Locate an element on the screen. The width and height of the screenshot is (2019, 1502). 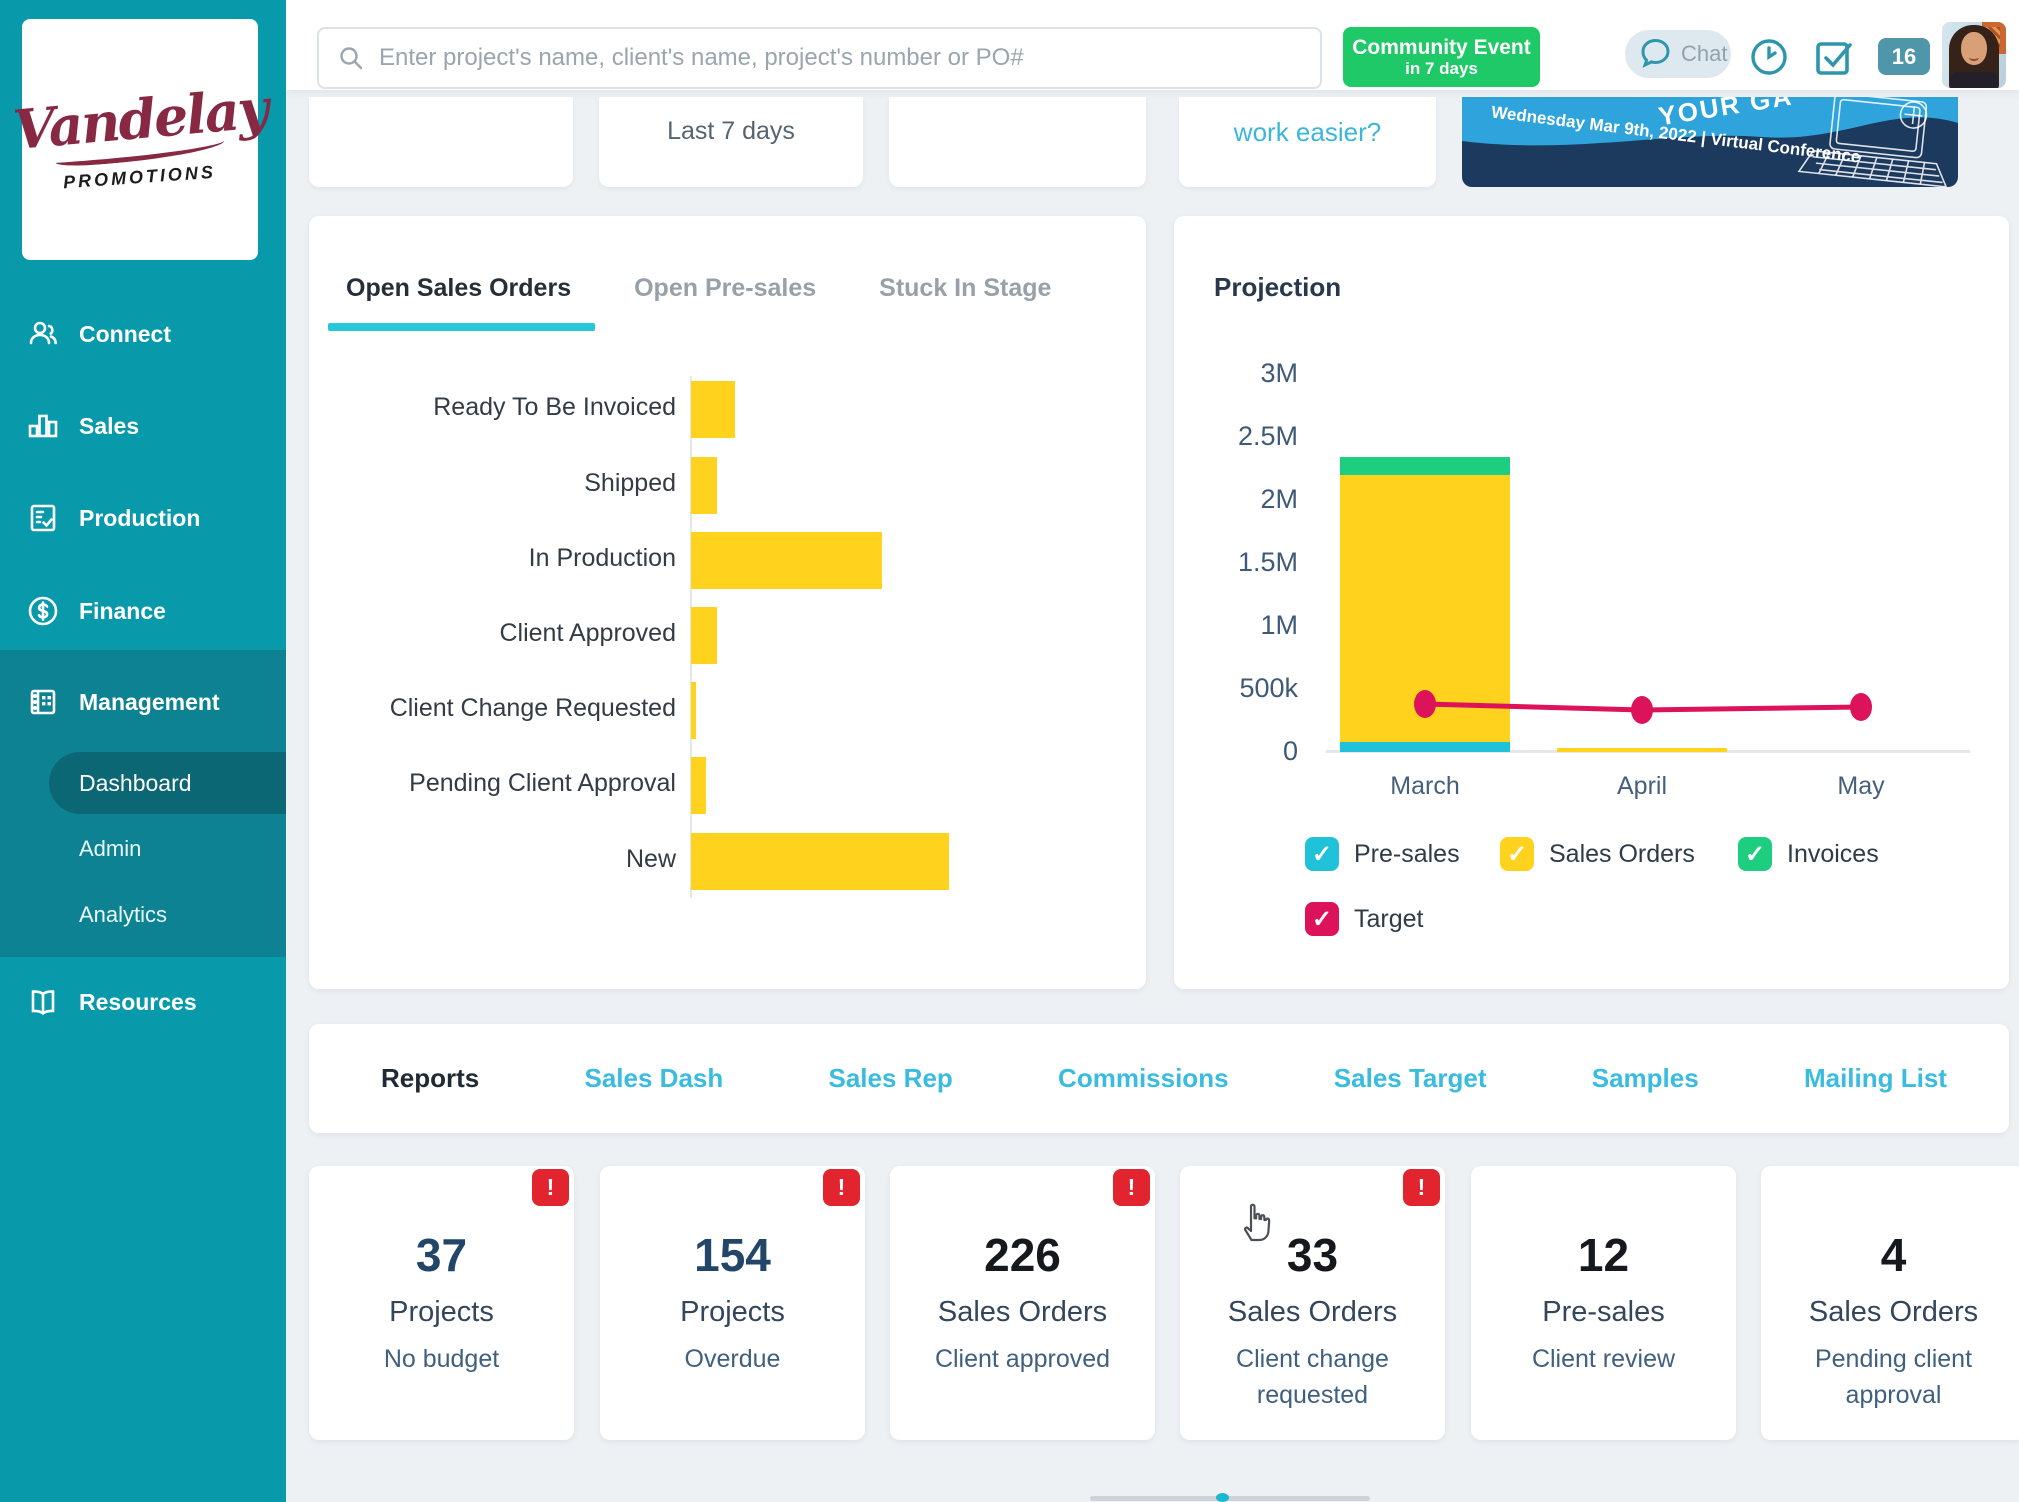
stat-card-client-change-requested: ! 33 Sales Orders Client change requested is located at coordinates (1312, 1303).